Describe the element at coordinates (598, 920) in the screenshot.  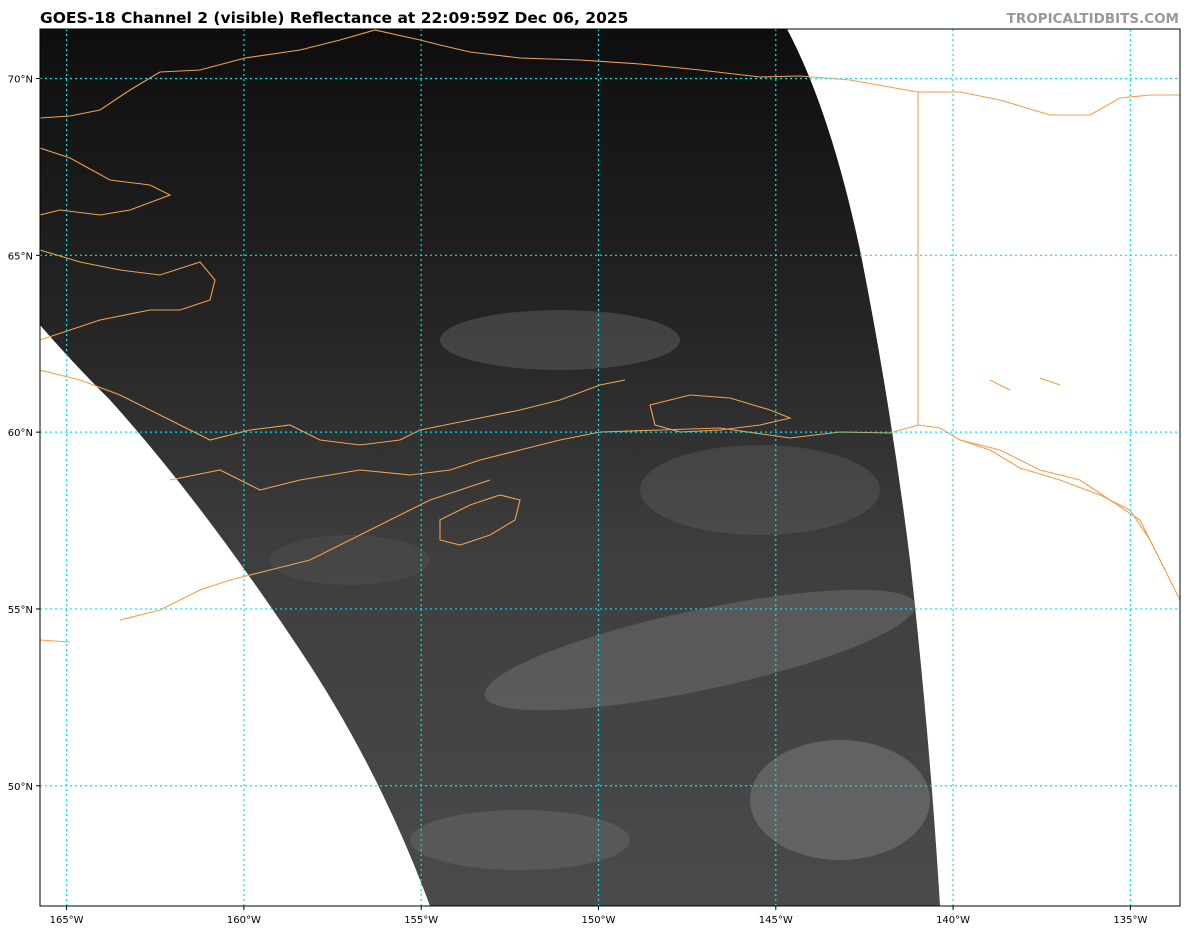
I see `lon-tick-label: 150°W` at that location.